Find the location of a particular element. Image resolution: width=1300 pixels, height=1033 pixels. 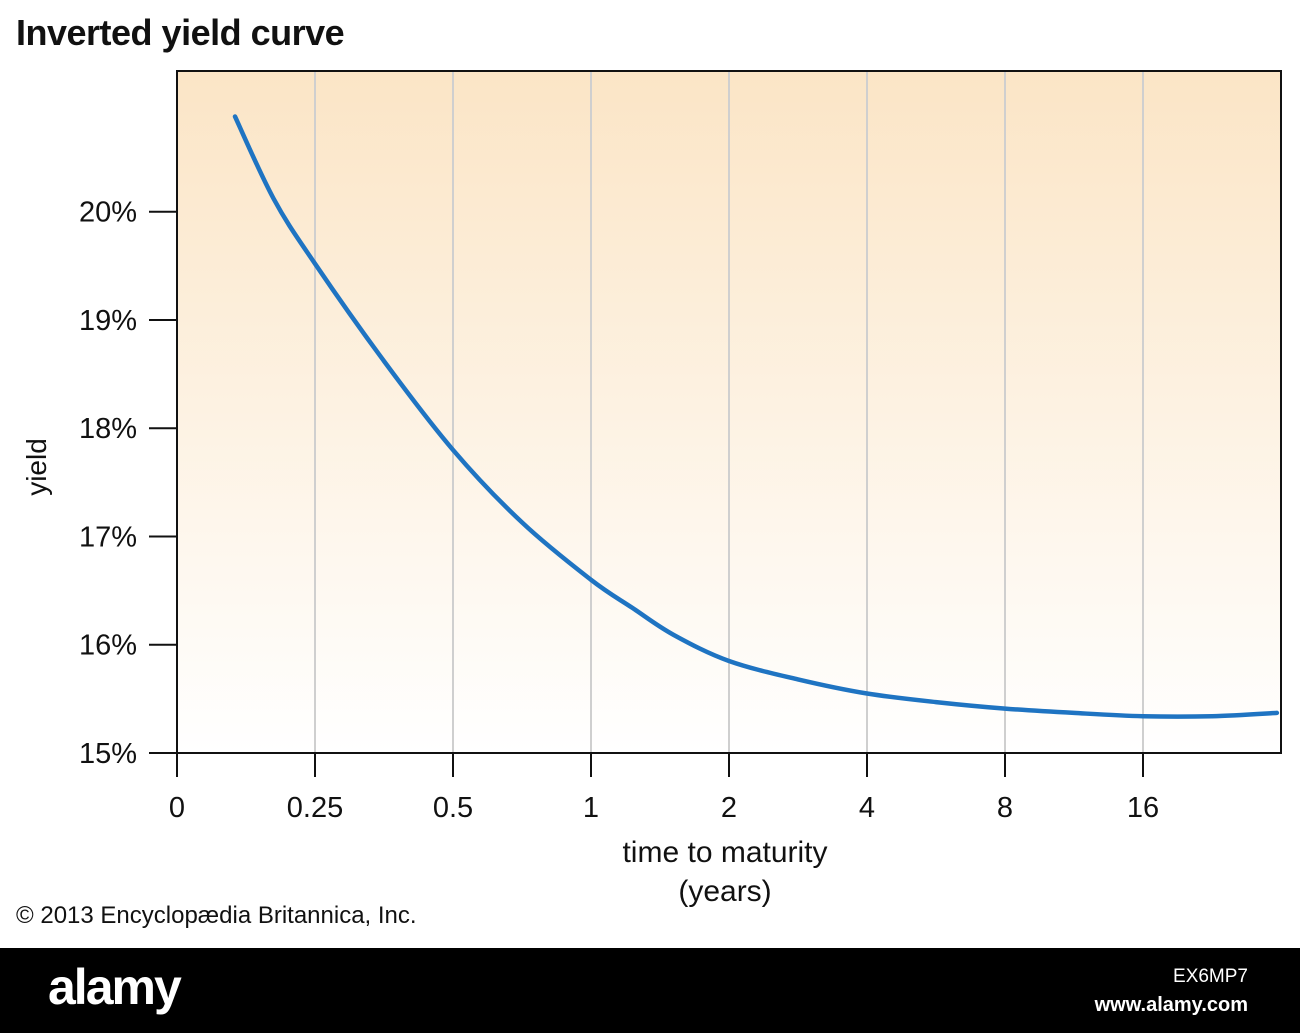

y-axis-label: yield is located at coordinates (36, 467).